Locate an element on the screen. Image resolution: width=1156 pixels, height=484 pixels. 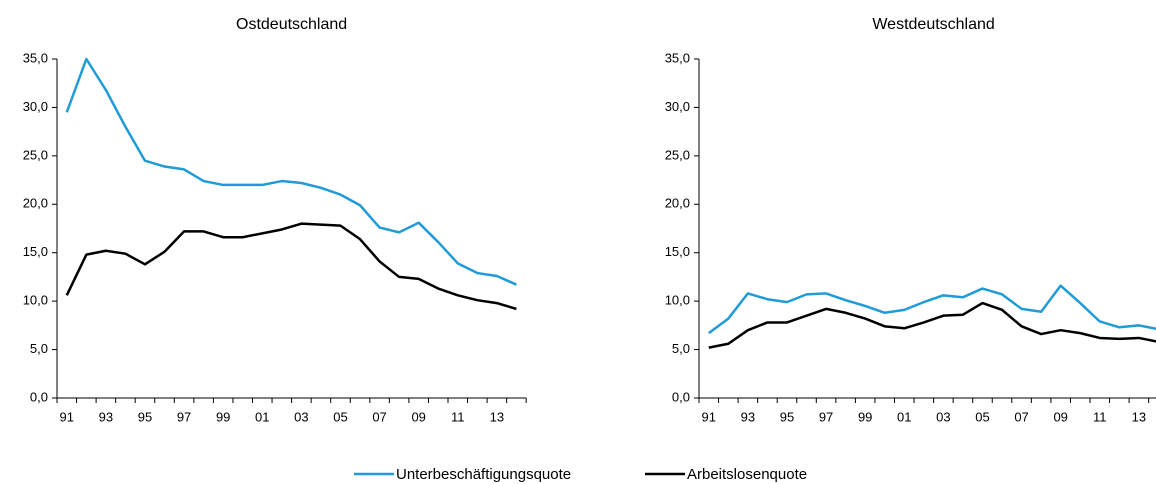
legend-label: Arbeitslosenquote is located at coordinates (747, 474).